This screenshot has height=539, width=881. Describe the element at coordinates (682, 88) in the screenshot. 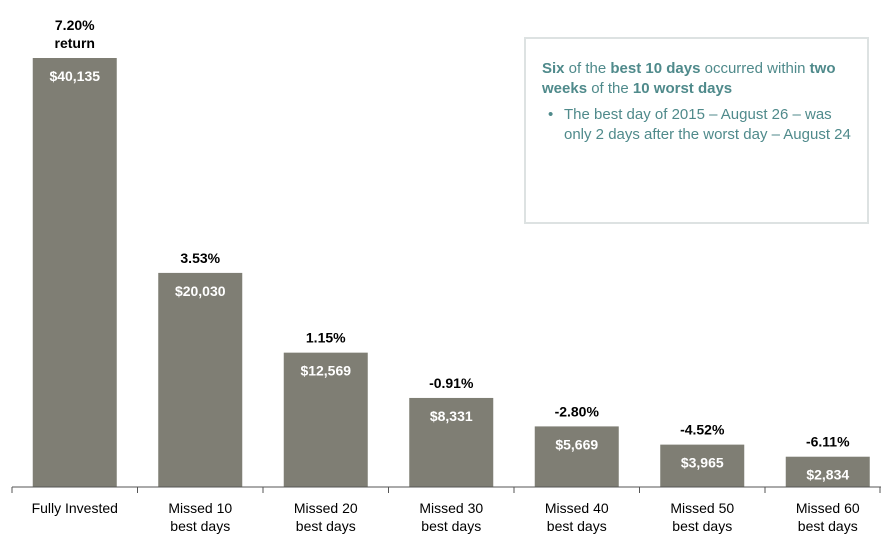

I see `heading-part: 10 worst days` at that location.